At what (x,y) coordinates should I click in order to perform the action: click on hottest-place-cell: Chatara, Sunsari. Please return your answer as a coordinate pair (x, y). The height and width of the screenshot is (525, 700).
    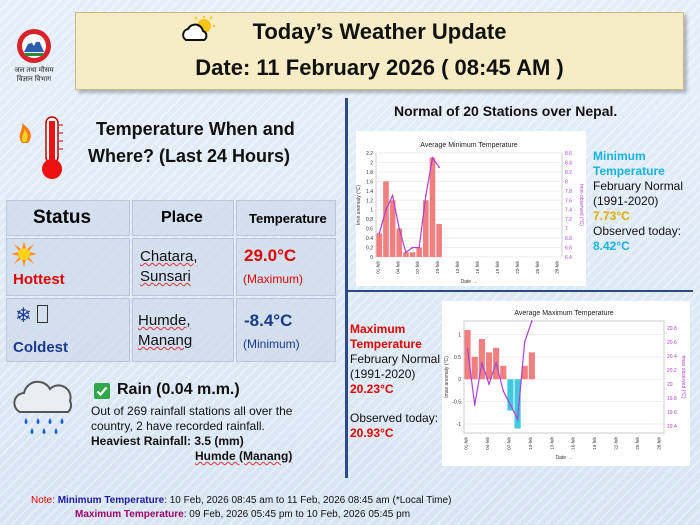
    Looking at the image, I should click on (183, 267).